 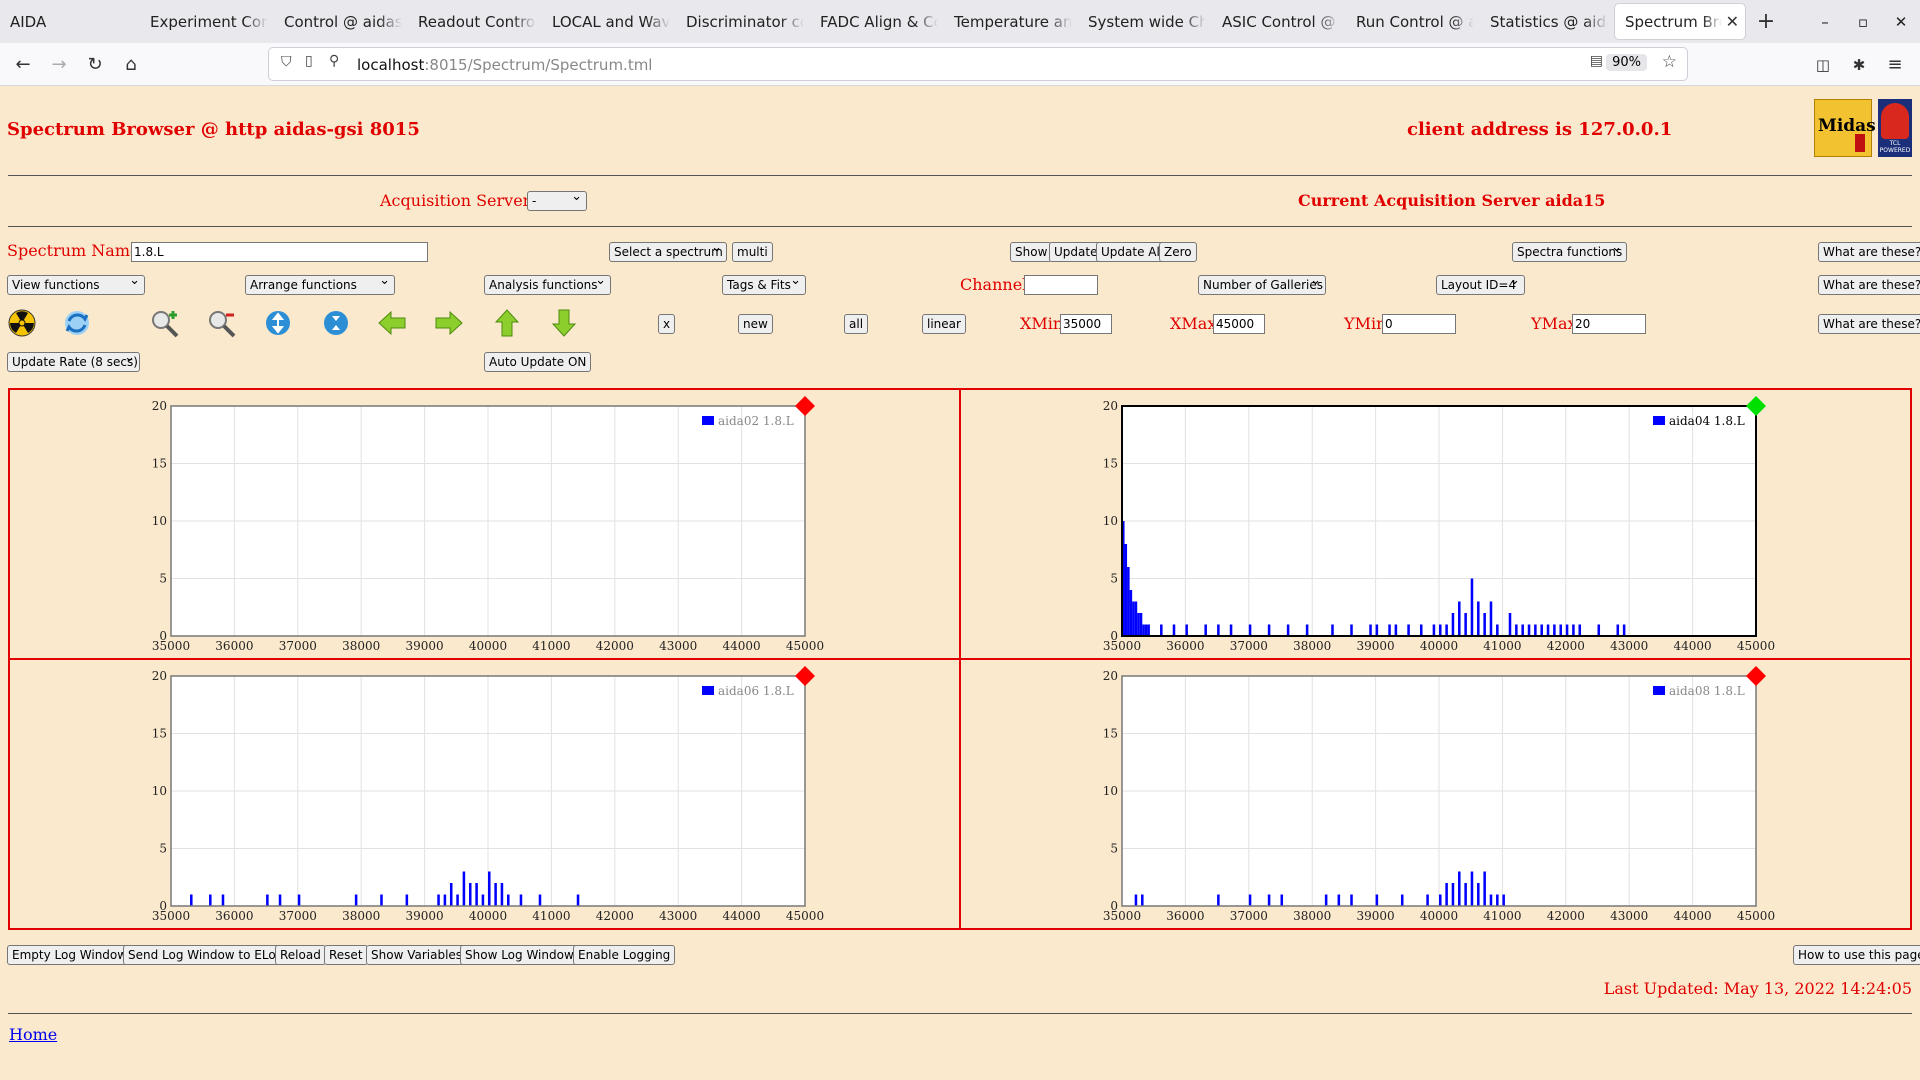 I want to click on expand-y-icon, so click(x=279, y=324).